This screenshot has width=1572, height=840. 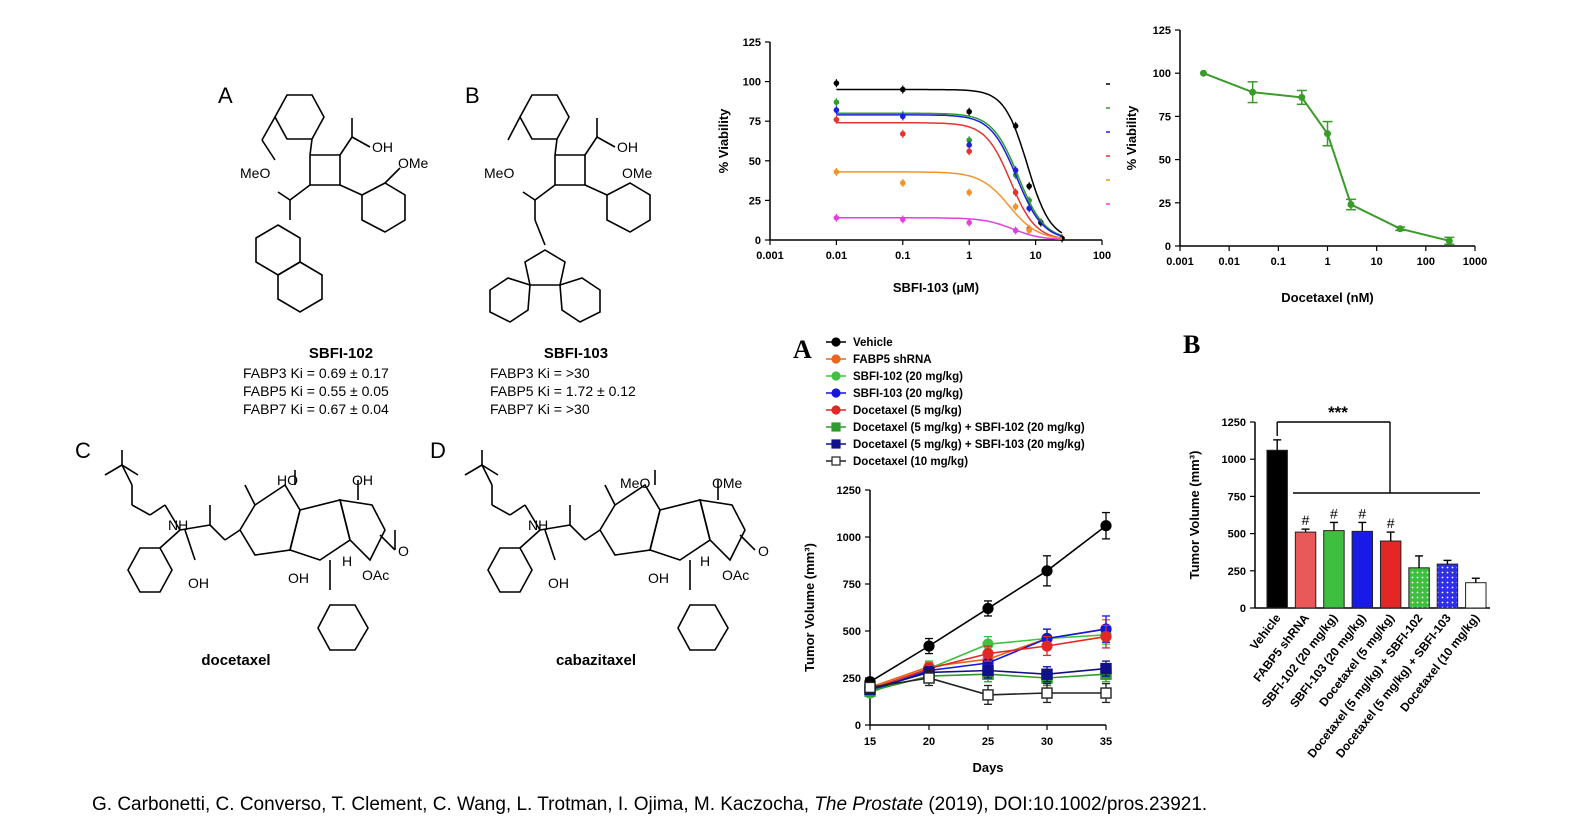 What do you see at coordinates (403, 551) in the screenshot?
I see `atom-label: O` at bounding box center [403, 551].